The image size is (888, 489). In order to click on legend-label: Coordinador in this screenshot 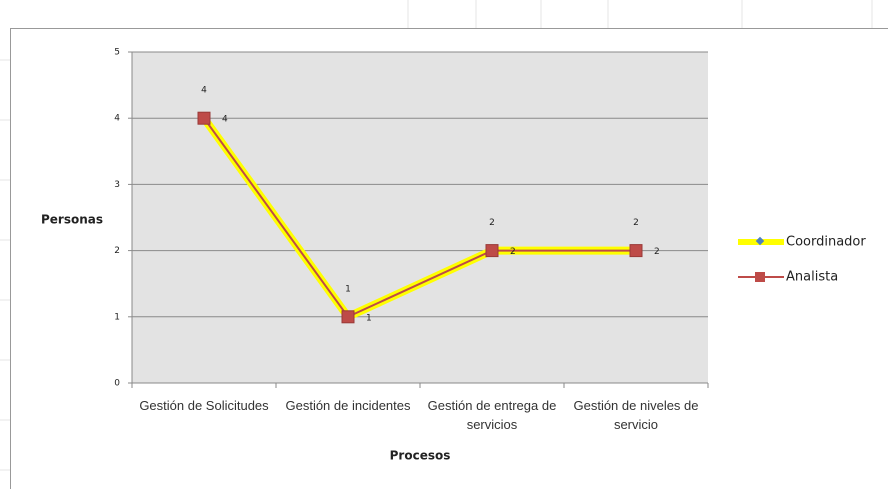, I will do `click(826, 242)`.